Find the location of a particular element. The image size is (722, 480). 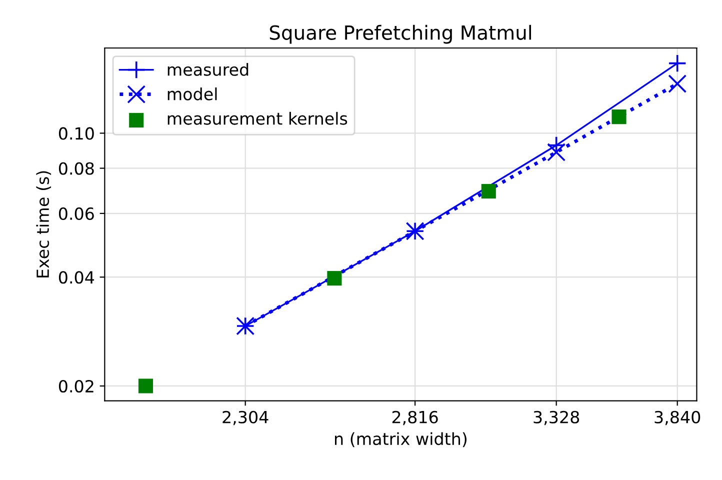

x-tick-label: 2,816 is located at coordinates (415, 418).